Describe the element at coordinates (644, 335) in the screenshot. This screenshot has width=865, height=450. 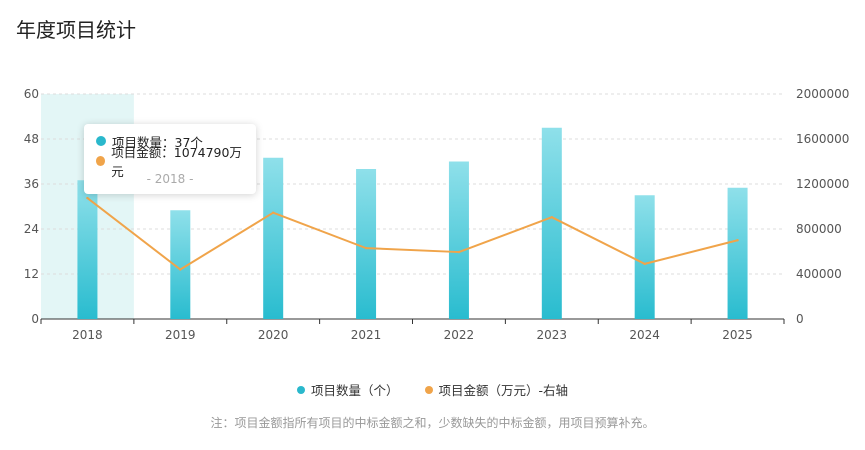
I see `x-tick-label: 2024` at that location.